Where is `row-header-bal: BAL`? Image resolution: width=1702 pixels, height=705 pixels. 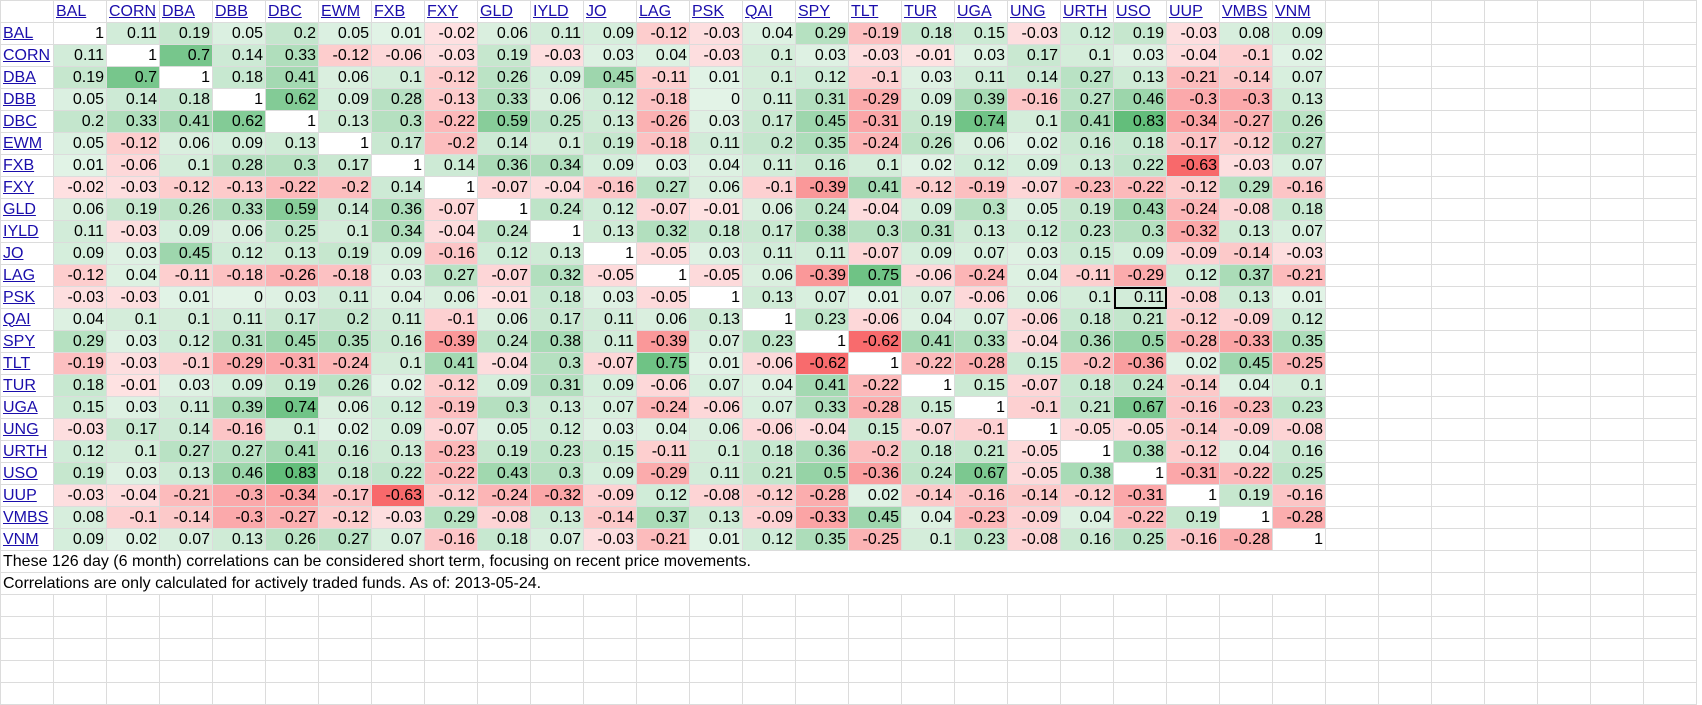
row-header-bal: BAL is located at coordinates (27, 33).